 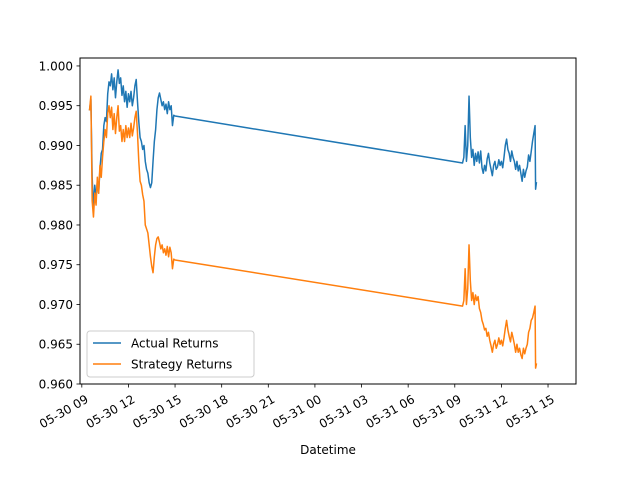 I want to click on y-tick-label: 0.985, so click(x=56, y=186).